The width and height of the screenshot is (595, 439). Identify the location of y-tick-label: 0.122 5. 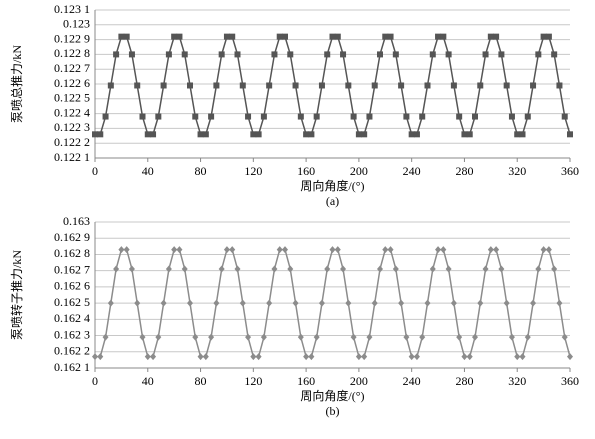
(72, 98).